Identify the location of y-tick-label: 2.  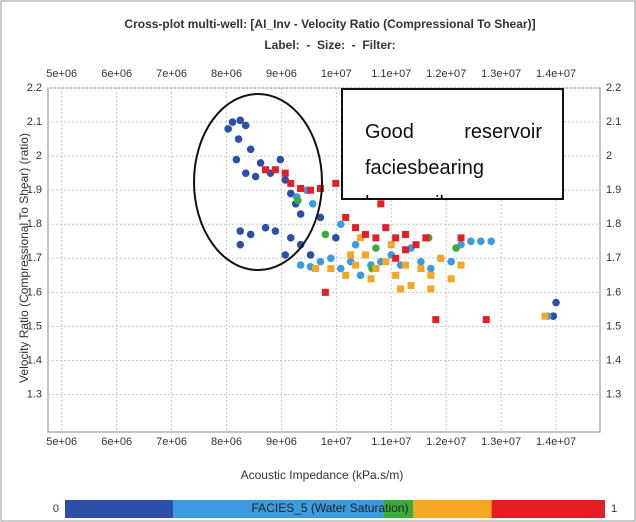
(39, 156).